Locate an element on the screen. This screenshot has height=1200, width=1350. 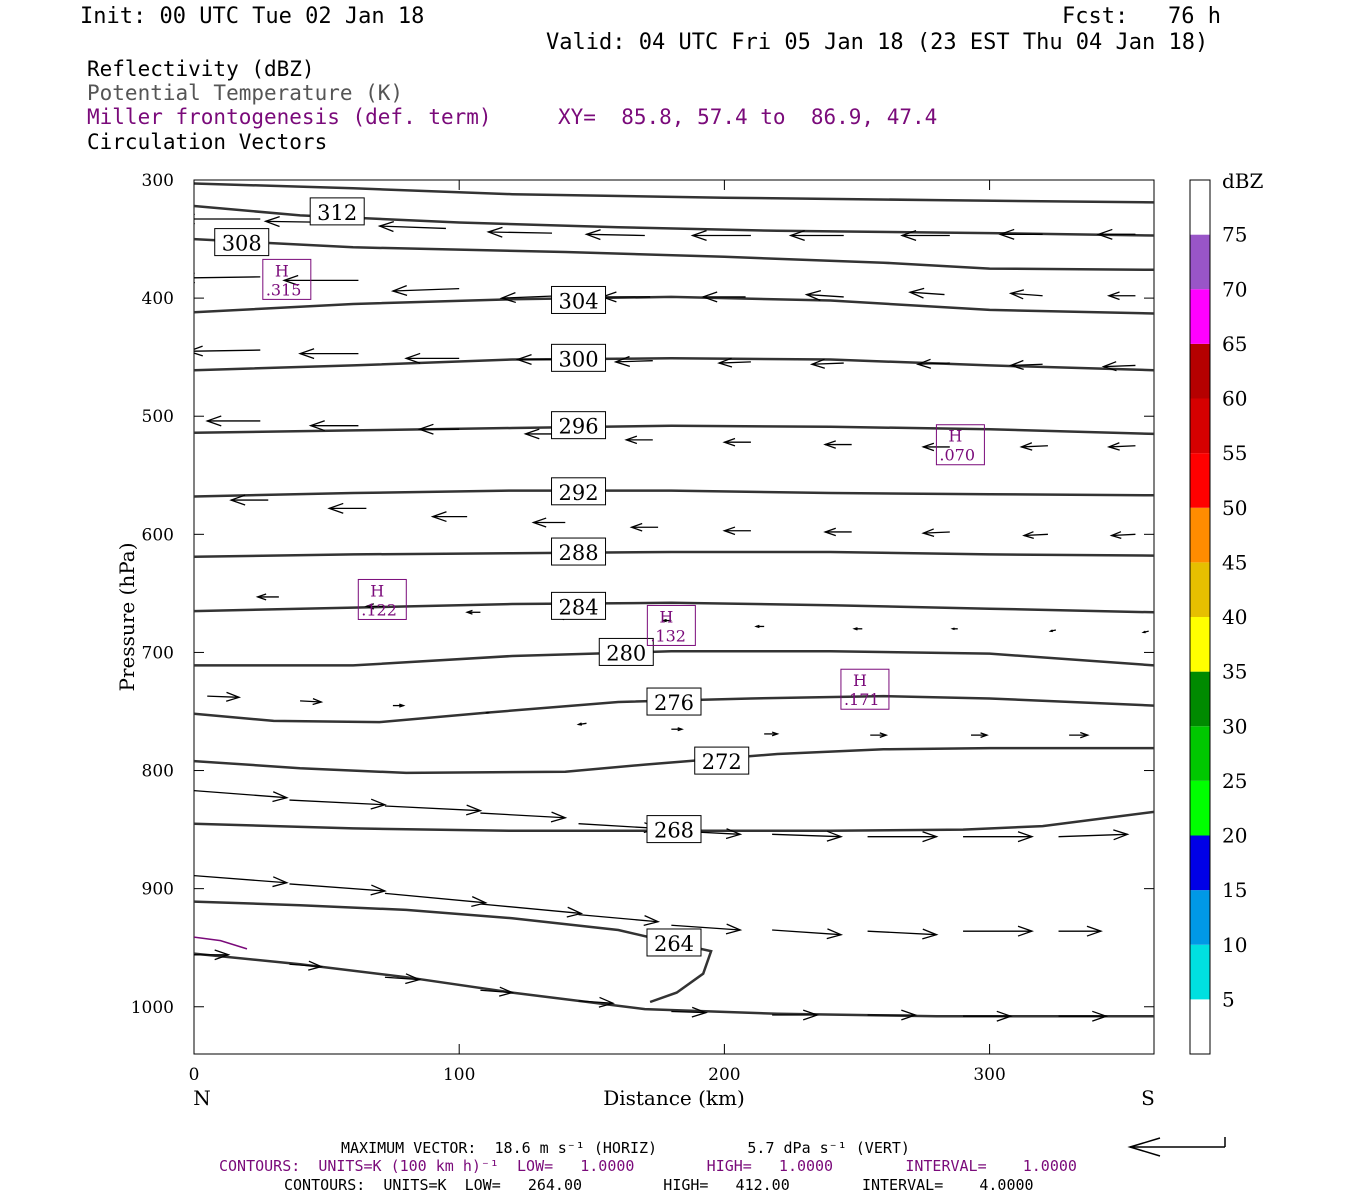
y-axis-tick-label: 600 is located at coordinates (158, 535).